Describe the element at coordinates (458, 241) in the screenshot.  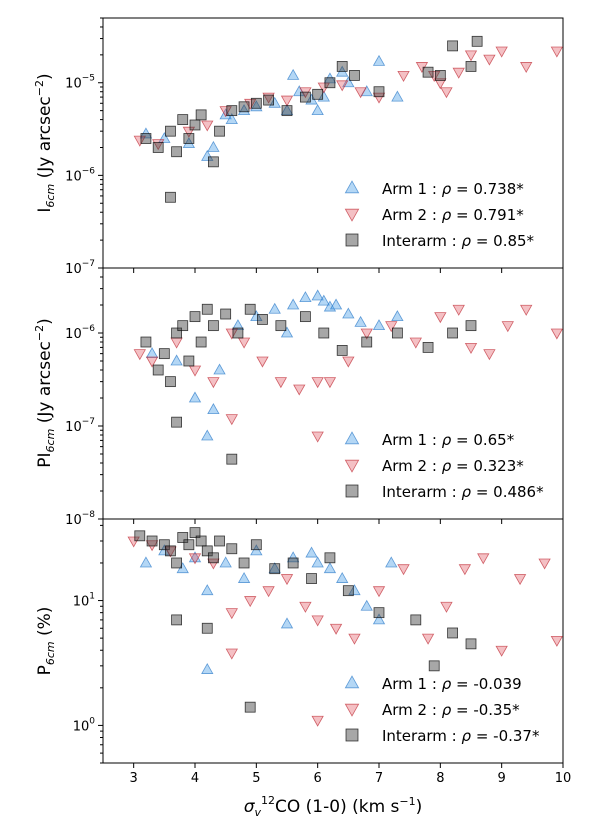
I see `legend-entry: Interarm : ρ = 0.85*` at that location.